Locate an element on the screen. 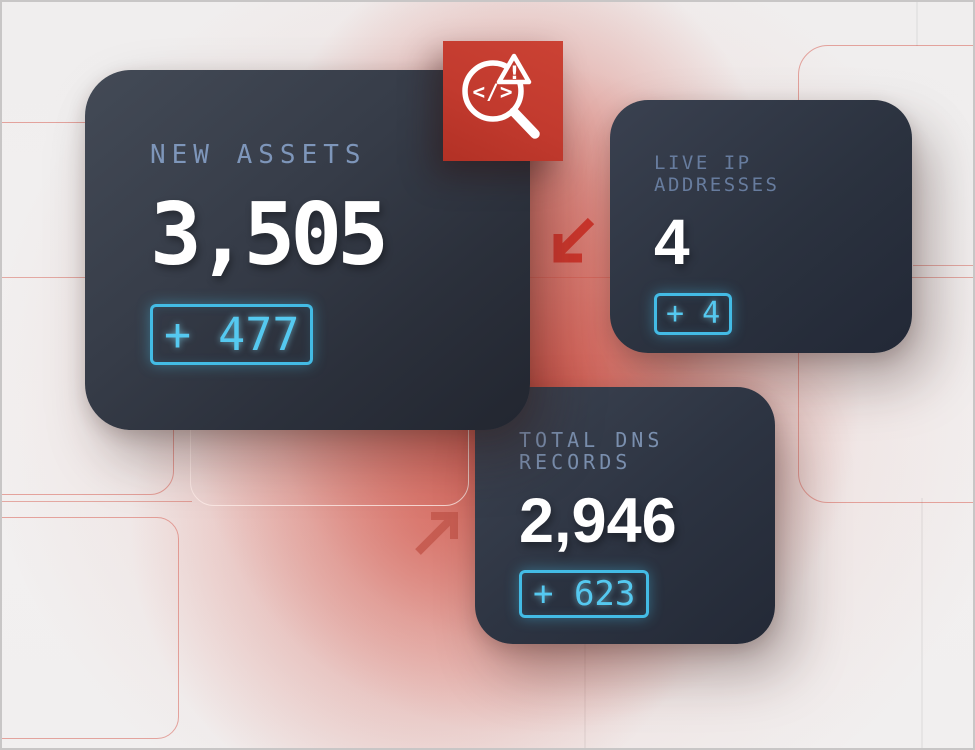 This screenshot has width=975, height=750. card-value: 4 is located at coordinates (672, 242).